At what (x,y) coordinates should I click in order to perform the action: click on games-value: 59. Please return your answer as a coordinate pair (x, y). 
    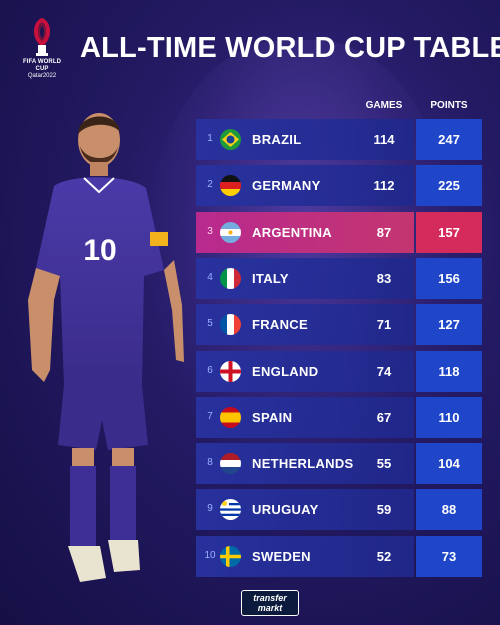
    Looking at the image, I should click on (384, 510).